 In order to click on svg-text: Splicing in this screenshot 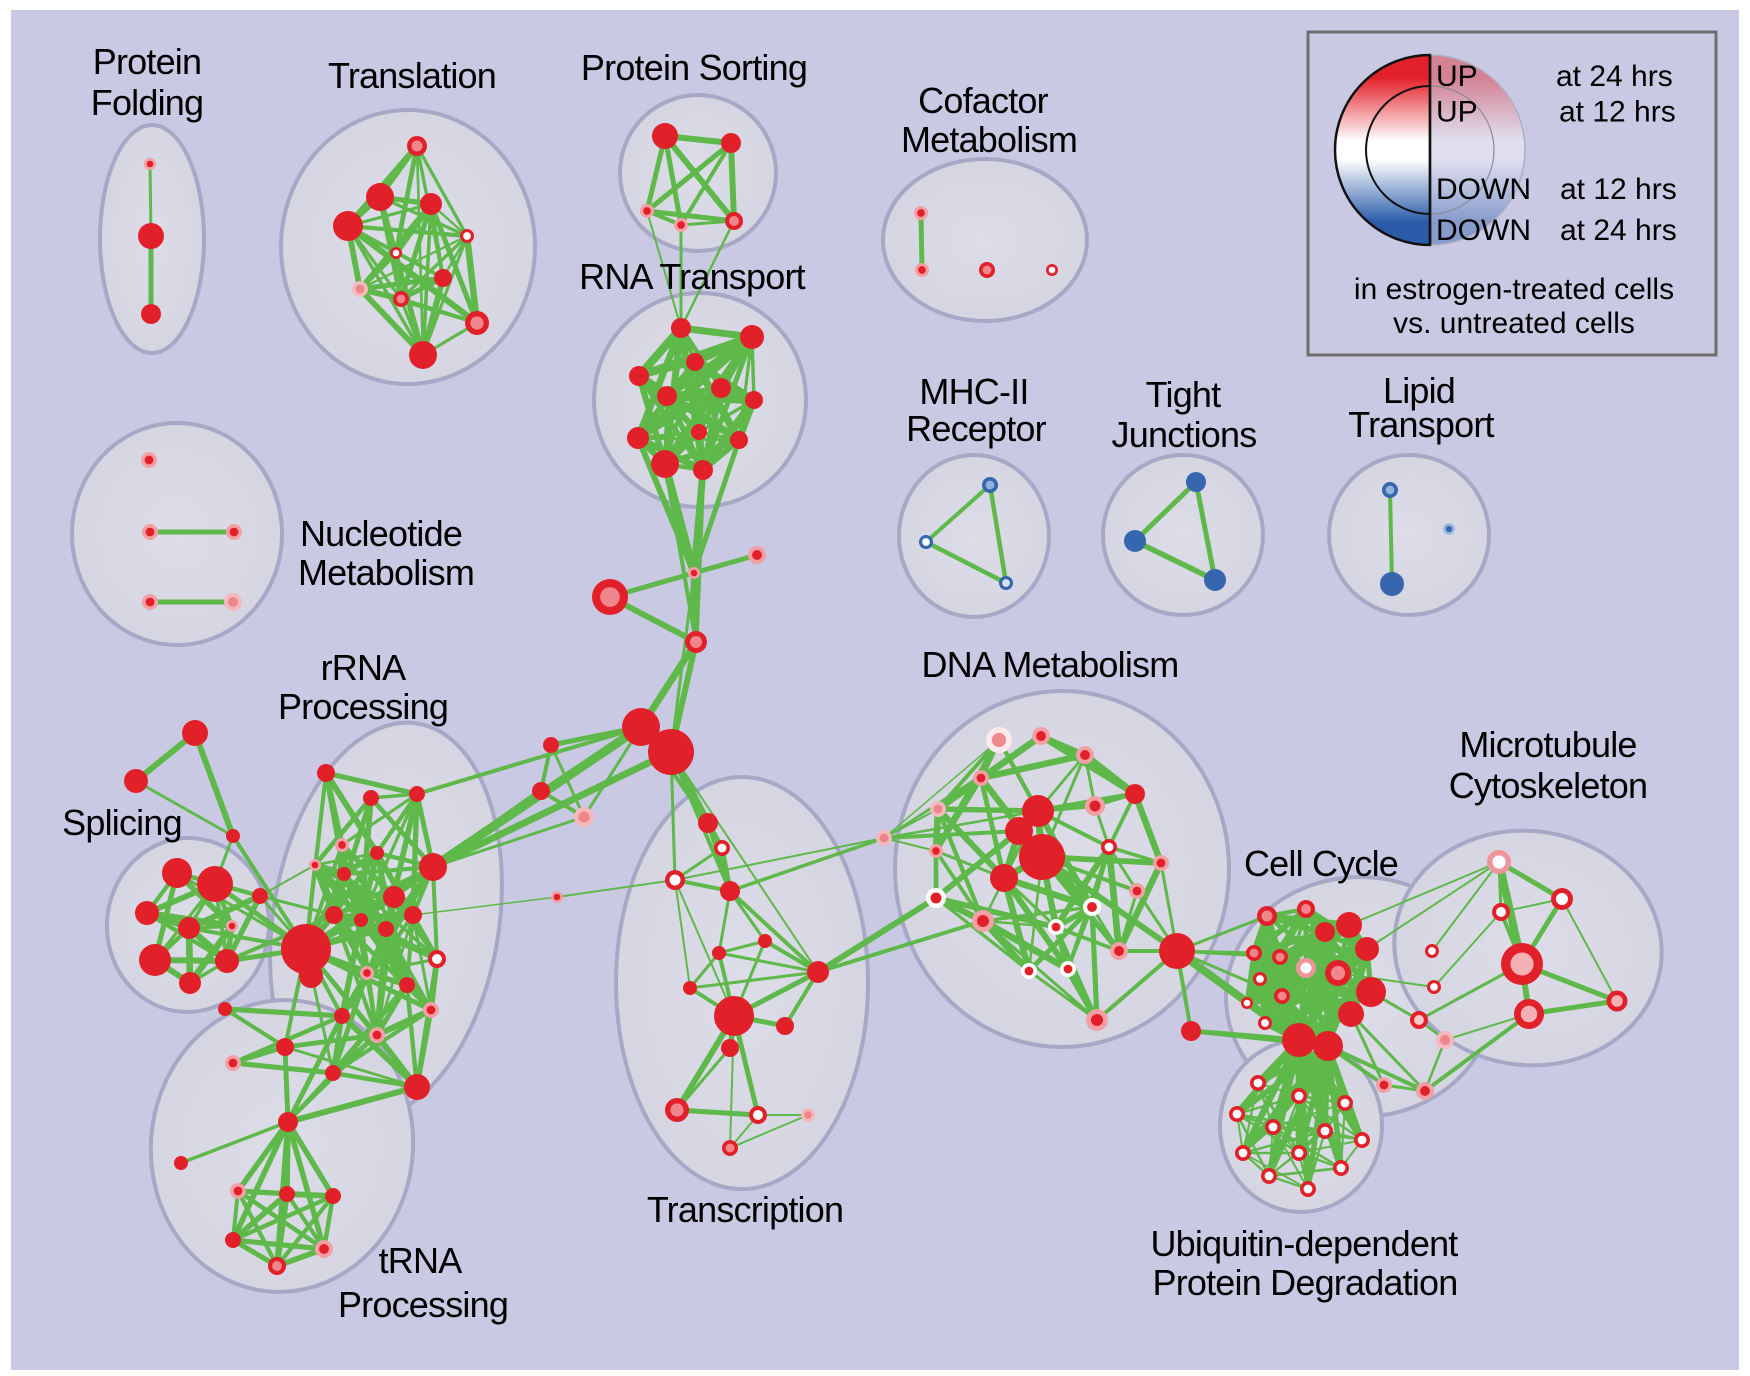, I will do `click(122, 822)`.